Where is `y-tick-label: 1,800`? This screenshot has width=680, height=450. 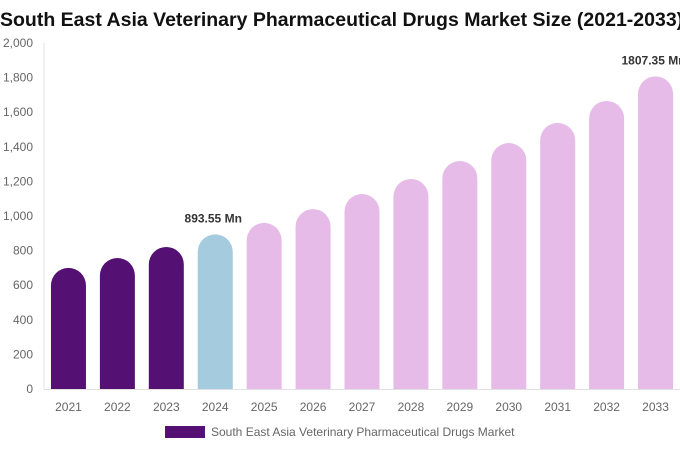 y-tick-label: 1,800 is located at coordinates (18, 78).